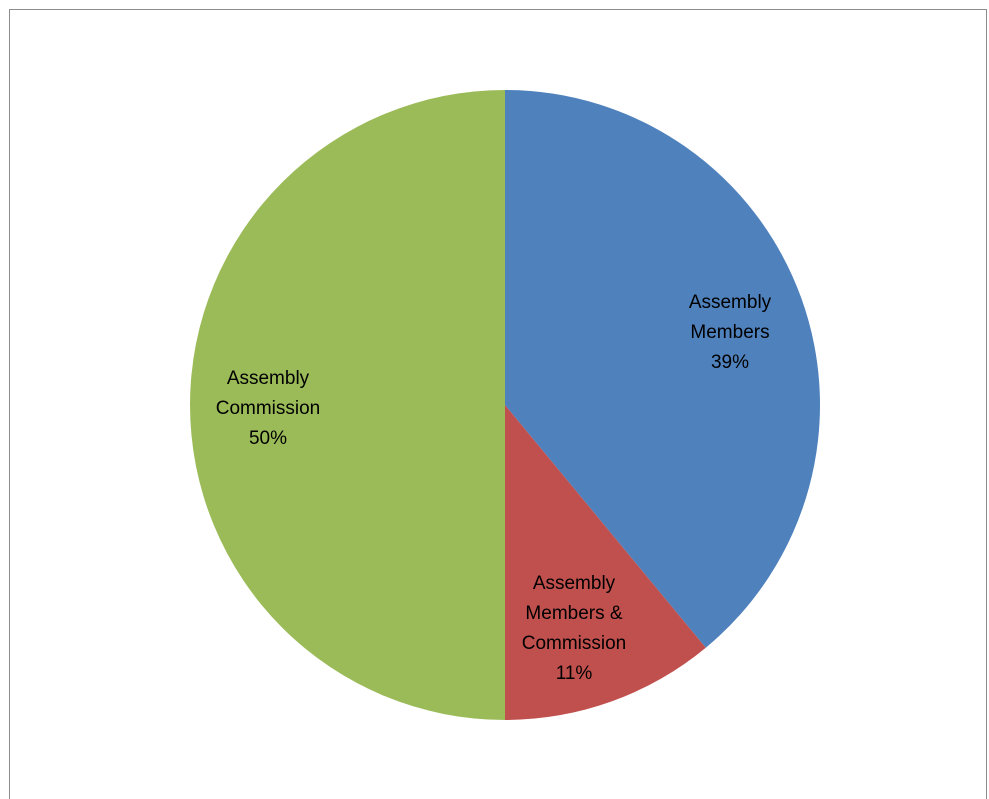  What do you see at coordinates (574, 628) in the screenshot?
I see `slice-data-label: Assembly Members & Commission 11%` at bounding box center [574, 628].